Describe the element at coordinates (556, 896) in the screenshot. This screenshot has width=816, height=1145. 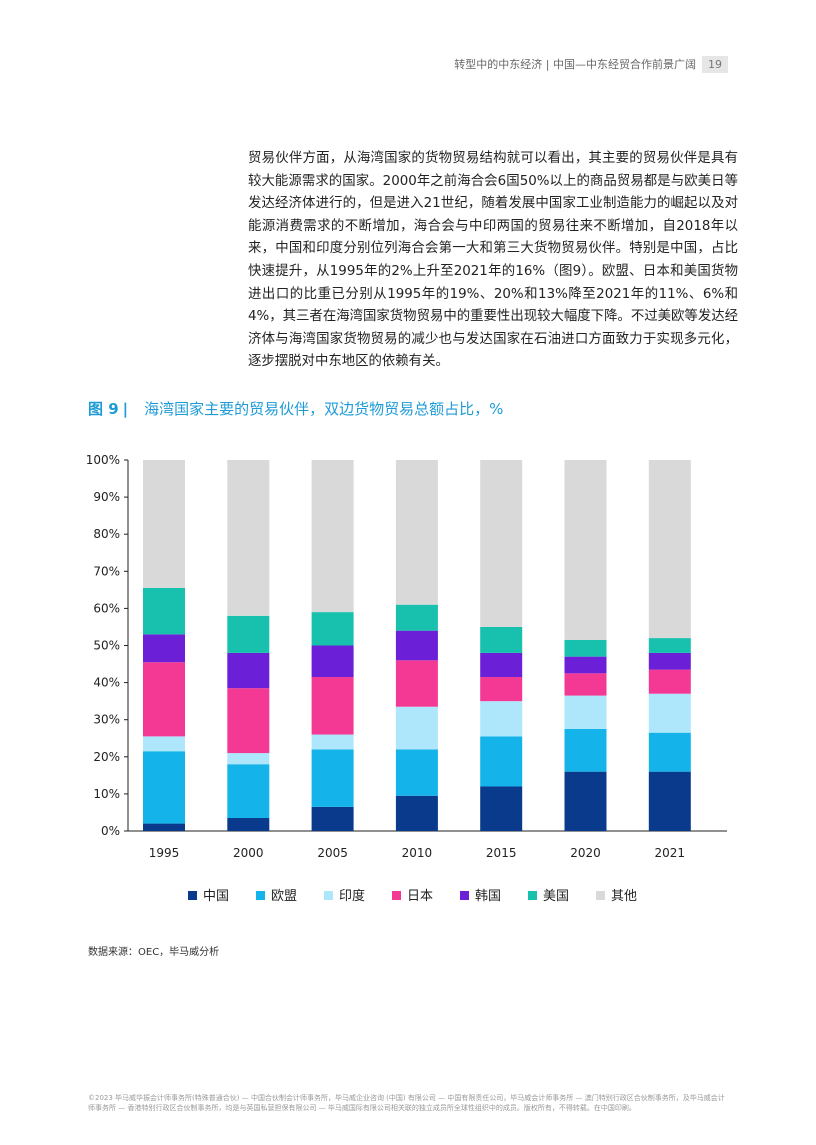
I see `legend-label: 美国` at that location.